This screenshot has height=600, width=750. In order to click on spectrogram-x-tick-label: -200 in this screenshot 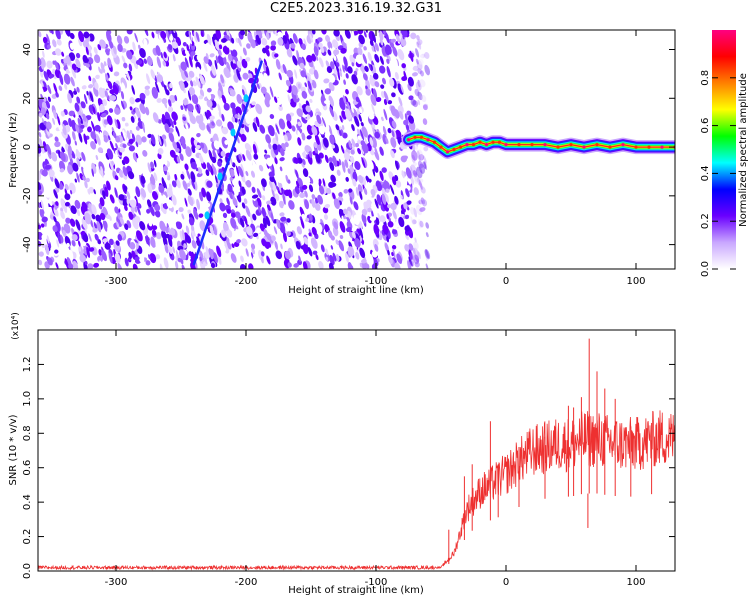, I will do `click(246, 281)`.